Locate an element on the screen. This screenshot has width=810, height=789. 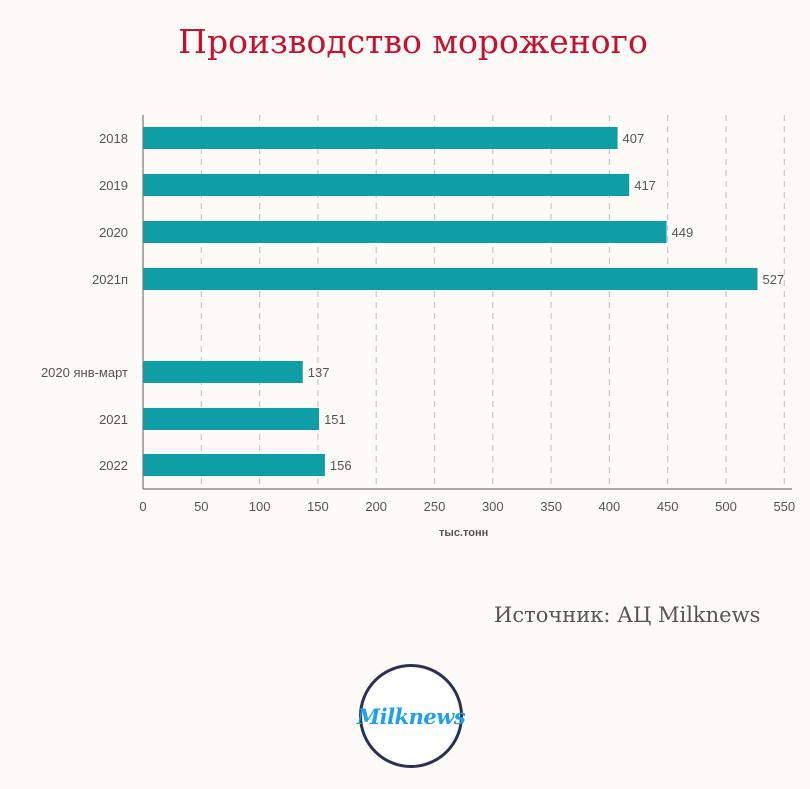
value-label: 137 is located at coordinates (319, 372).